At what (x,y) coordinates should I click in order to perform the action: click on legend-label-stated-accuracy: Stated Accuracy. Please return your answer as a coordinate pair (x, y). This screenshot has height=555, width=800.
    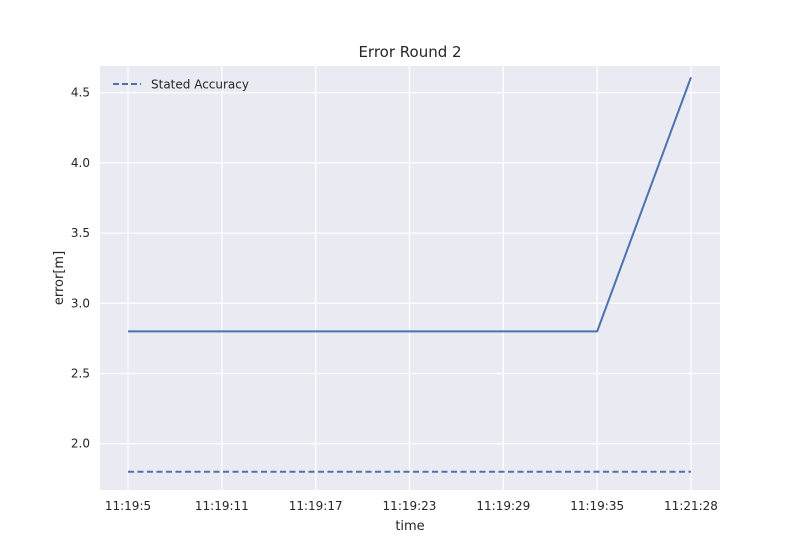
    Looking at the image, I should click on (200, 85).